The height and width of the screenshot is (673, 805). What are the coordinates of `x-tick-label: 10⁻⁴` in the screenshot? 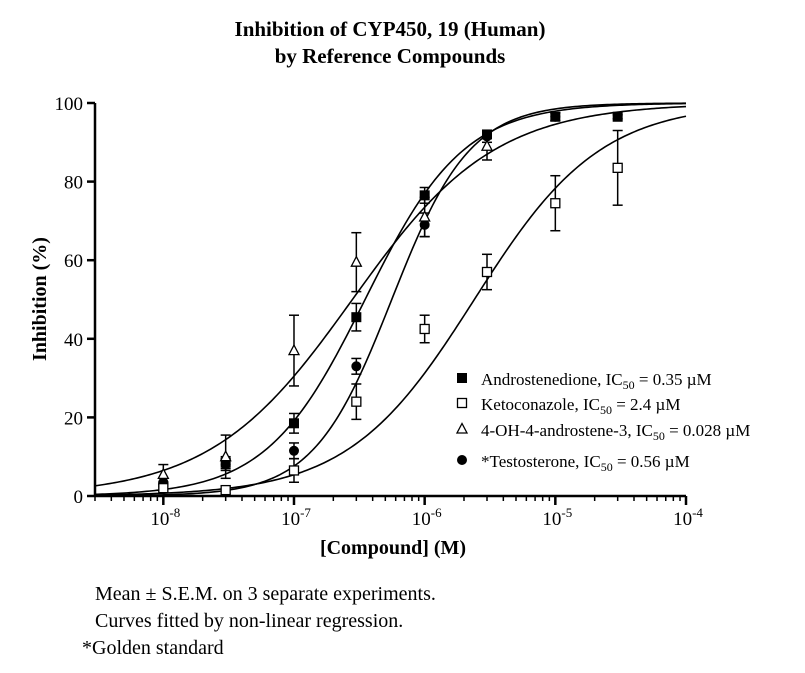 It's located at (688, 517).